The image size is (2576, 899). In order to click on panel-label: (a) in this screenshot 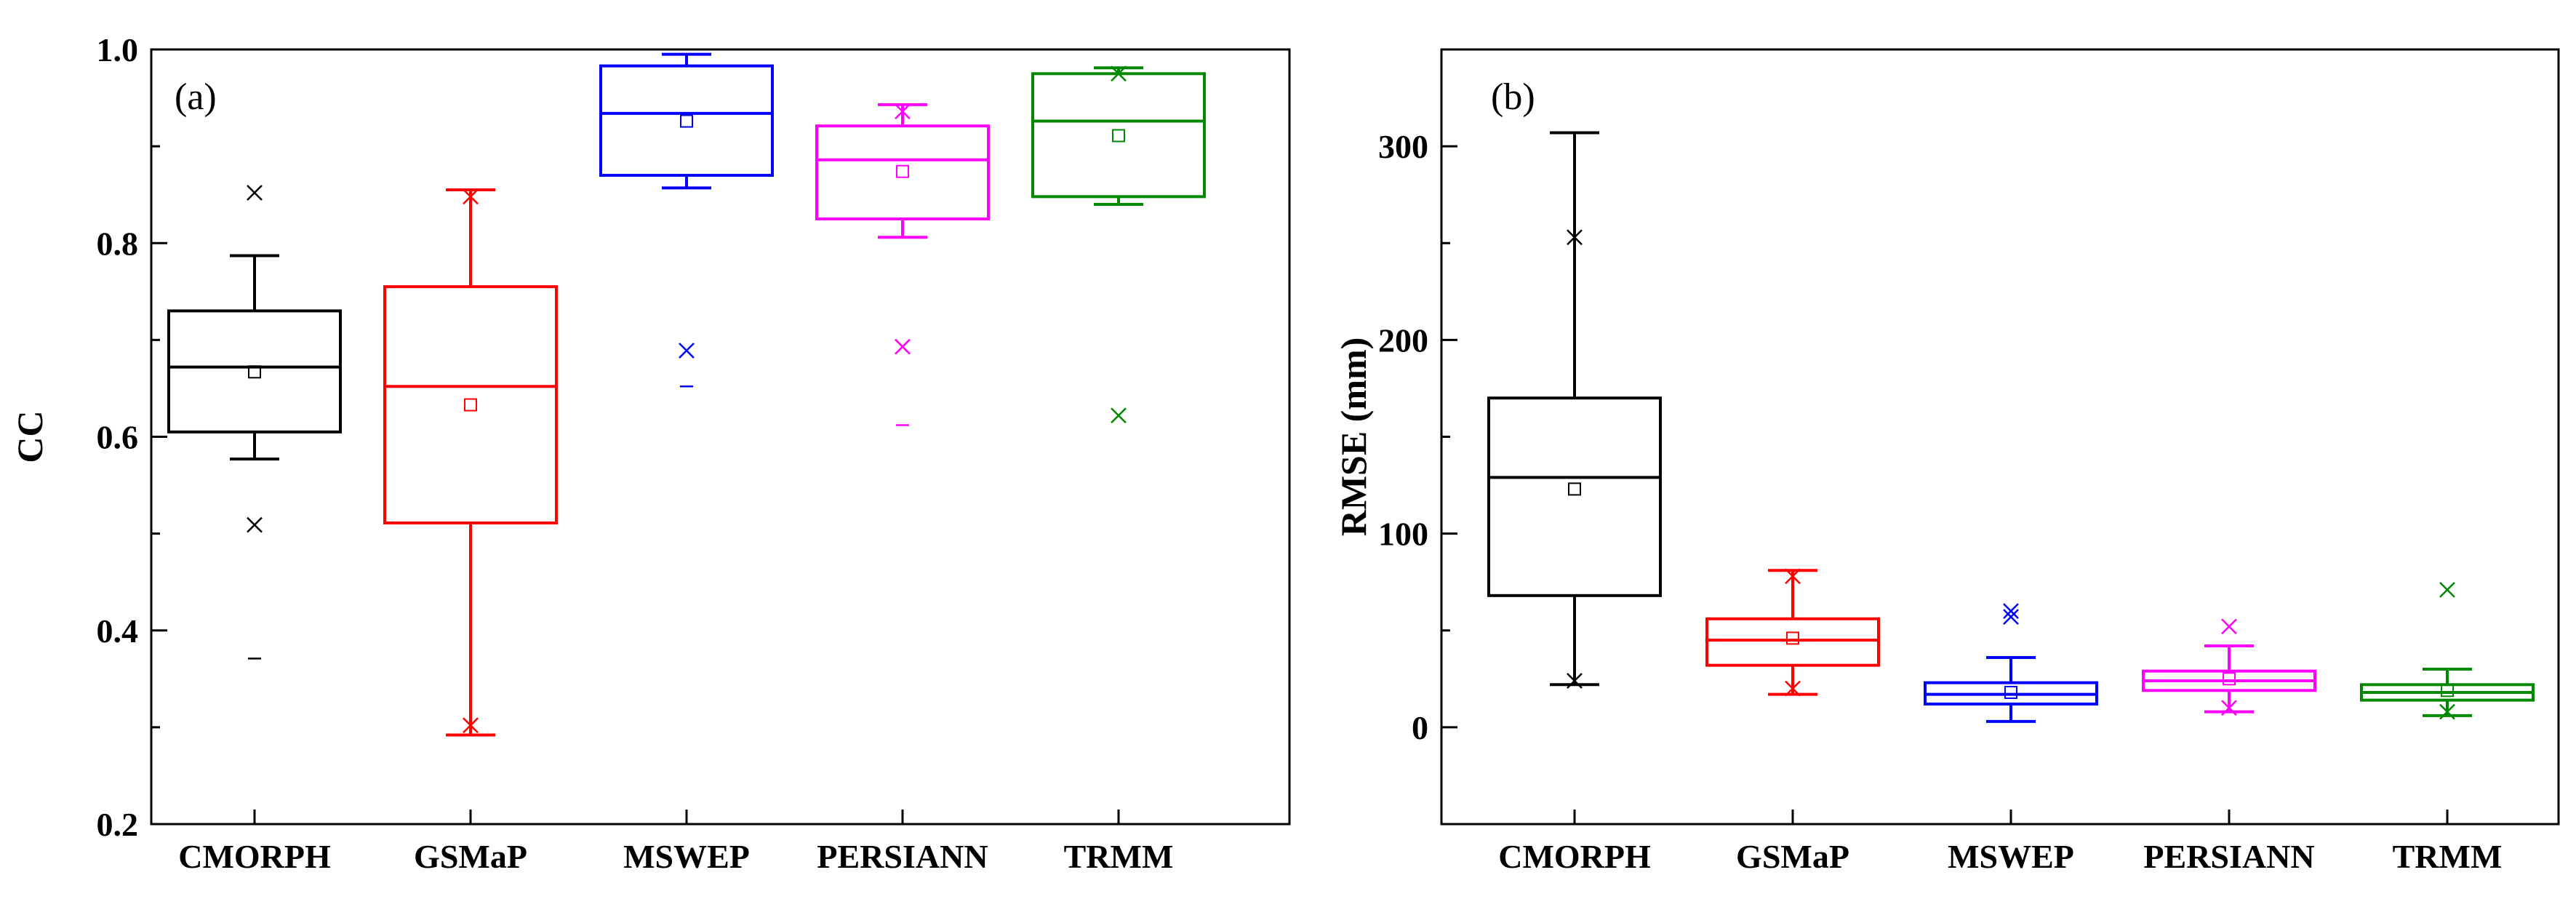, I will do `click(196, 97)`.